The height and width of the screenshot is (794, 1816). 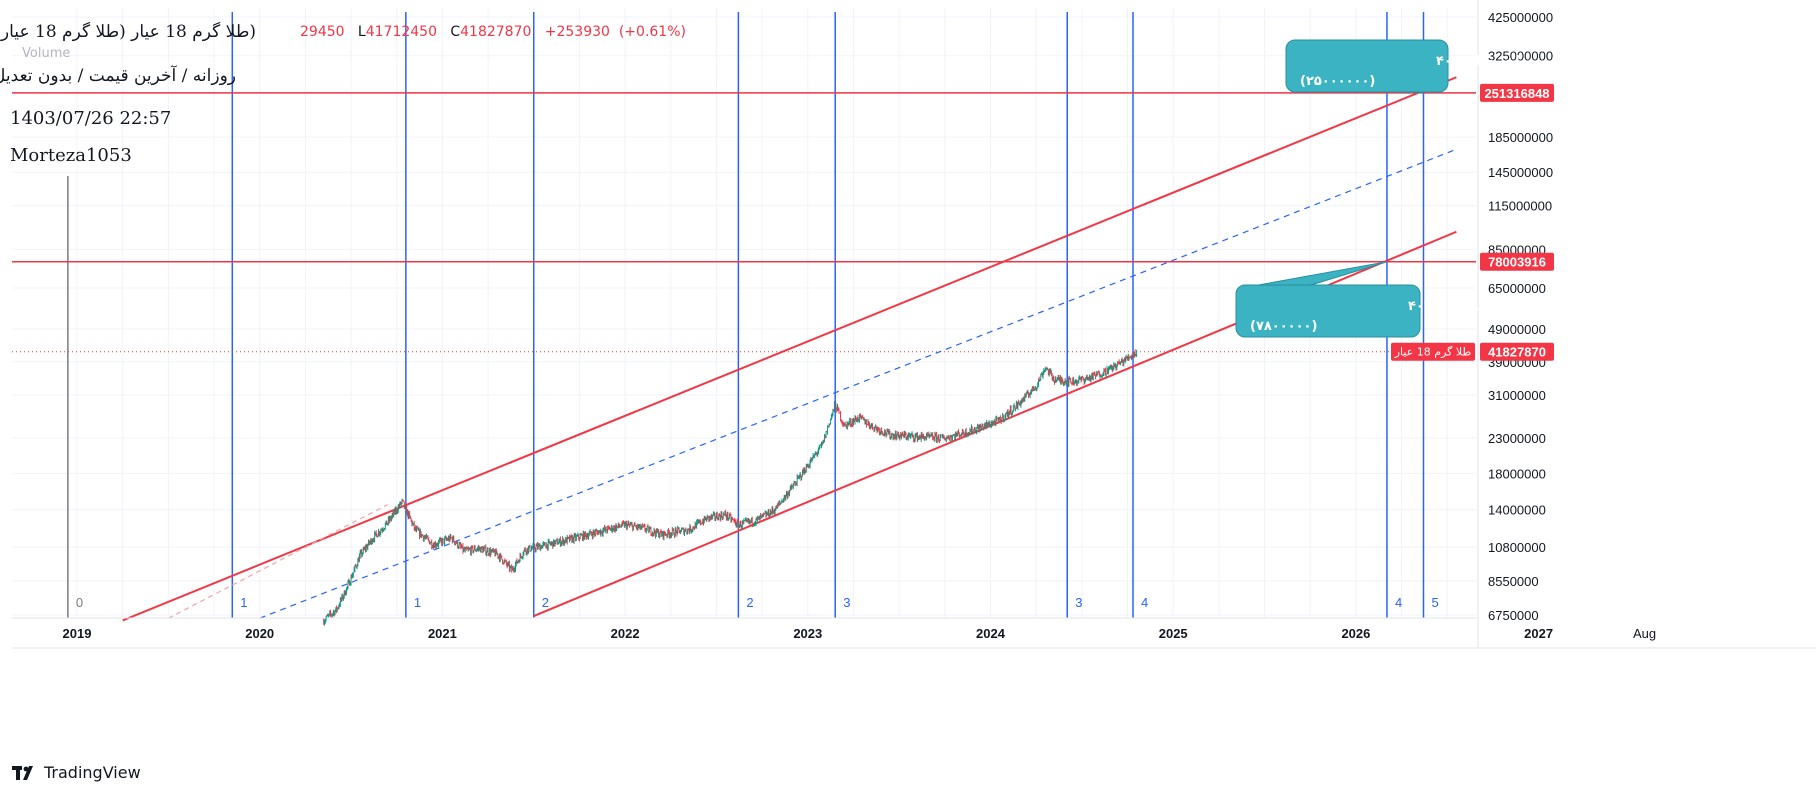 What do you see at coordinates (1517, 288) in the screenshot?
I see `y-tick-label: 65000000` at bounding box center [1517, 288].